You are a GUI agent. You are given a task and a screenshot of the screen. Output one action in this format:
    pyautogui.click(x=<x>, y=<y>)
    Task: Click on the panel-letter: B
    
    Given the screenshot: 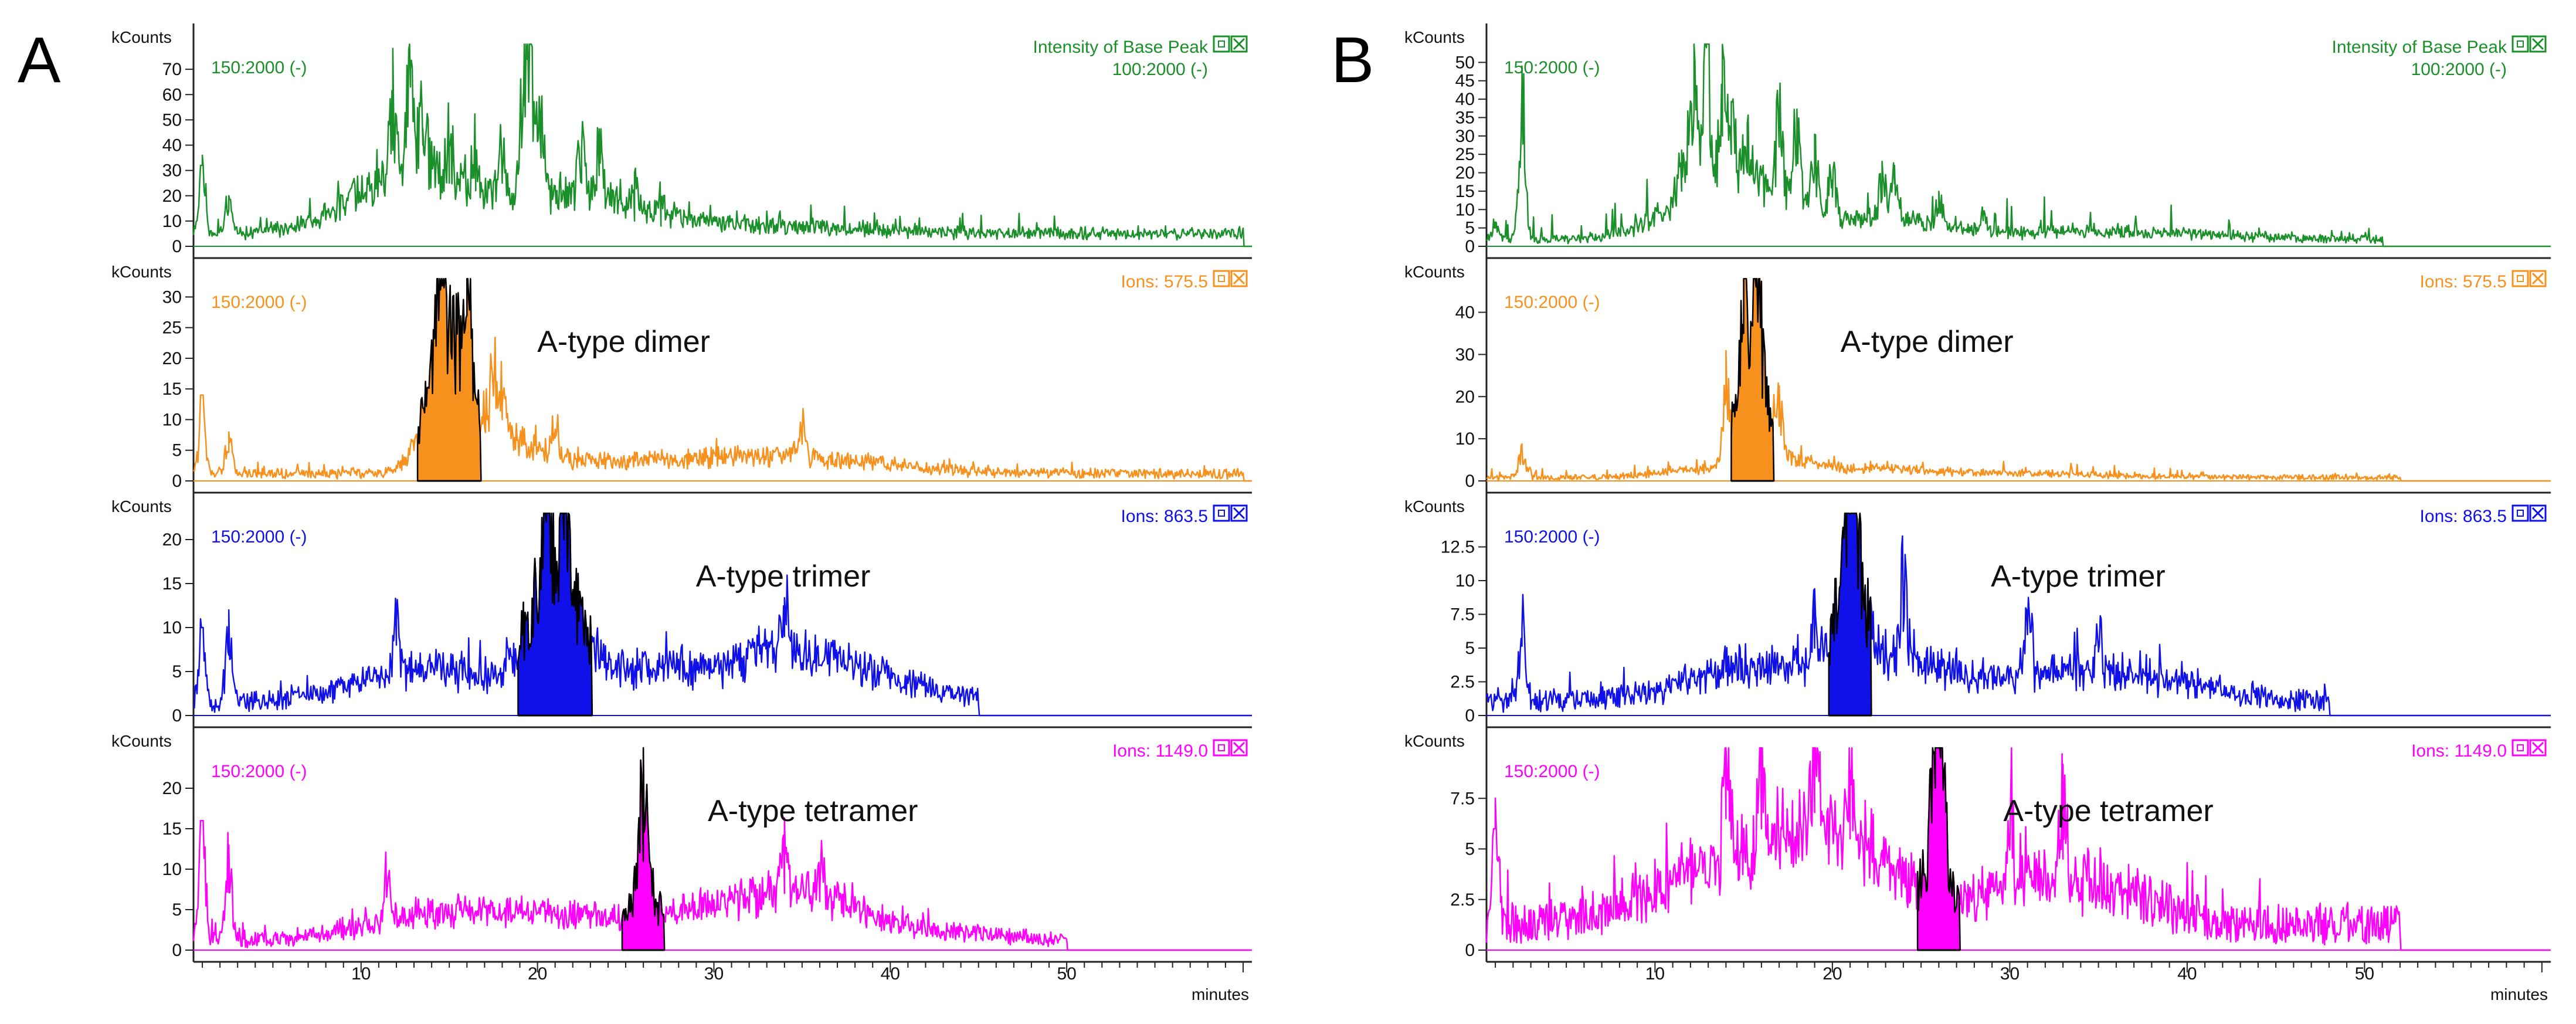 What is the action you would take?
    pyautogui.click(x=1352, y=60)
    